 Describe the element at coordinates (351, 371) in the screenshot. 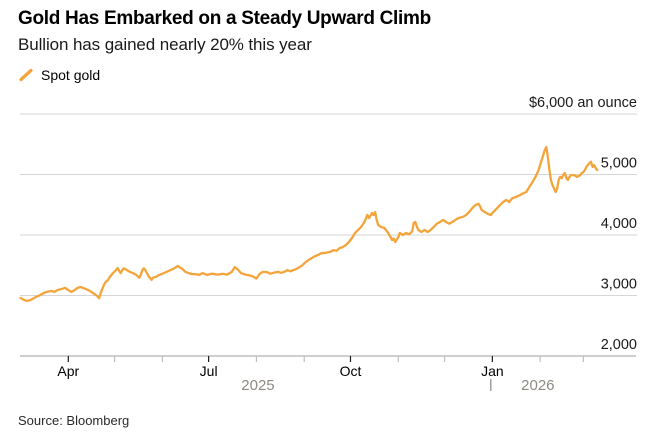

I see `x-axis-label-Oct: Oct` at that location.